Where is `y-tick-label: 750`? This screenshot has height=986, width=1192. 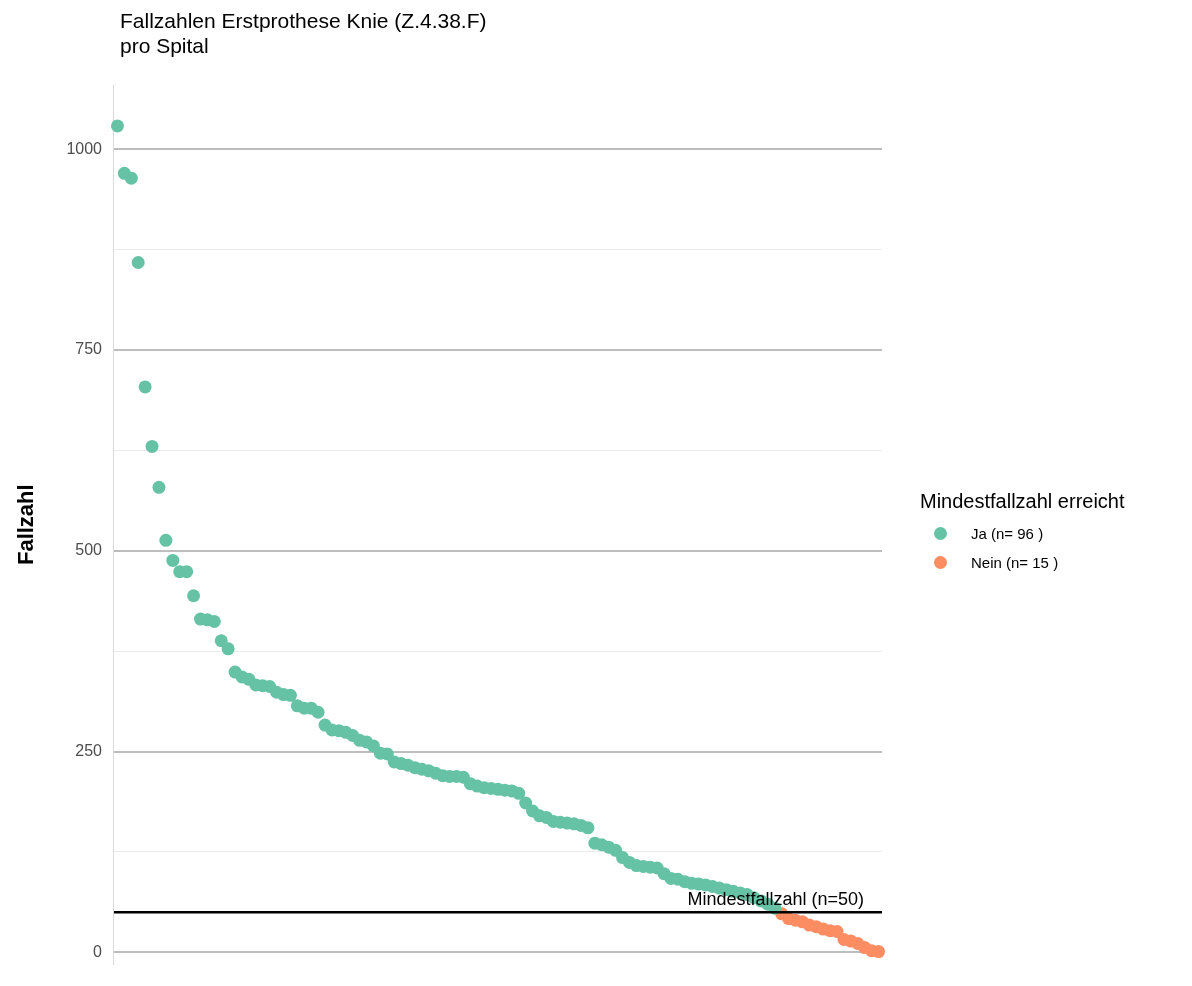 y-tick-label: 750 is located at coordinates (89, 349).